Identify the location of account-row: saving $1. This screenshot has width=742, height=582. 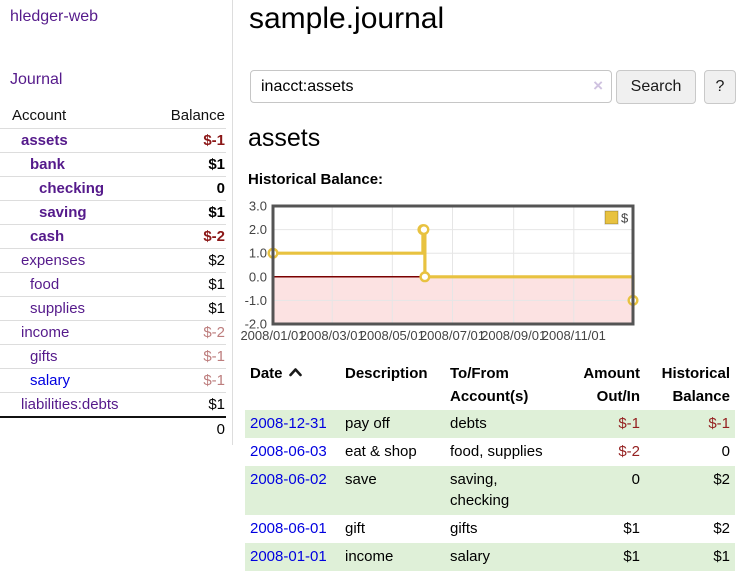
(113, 211).